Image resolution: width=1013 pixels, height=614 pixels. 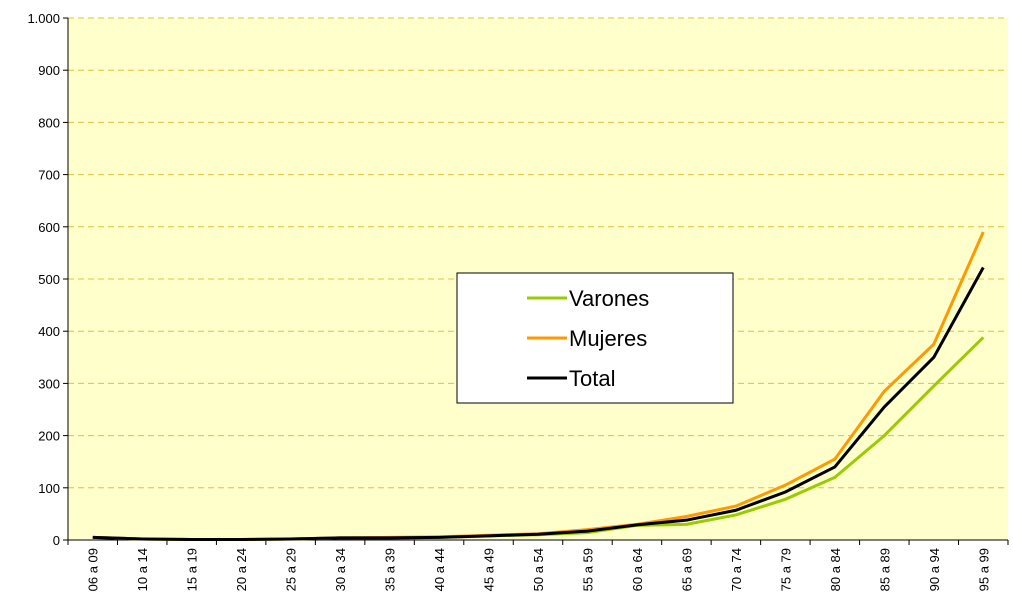 I want to click on legend-label: Total, so click(x=592, y=378).